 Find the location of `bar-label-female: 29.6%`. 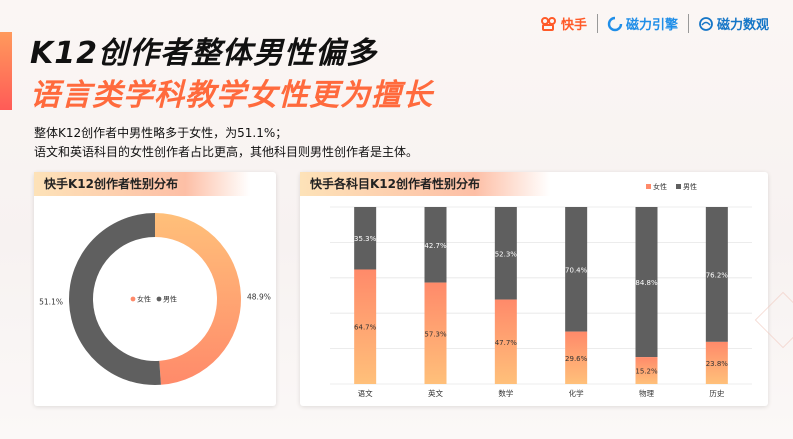

bar-label-female: 29.6% is located at coordinates (576, 359).